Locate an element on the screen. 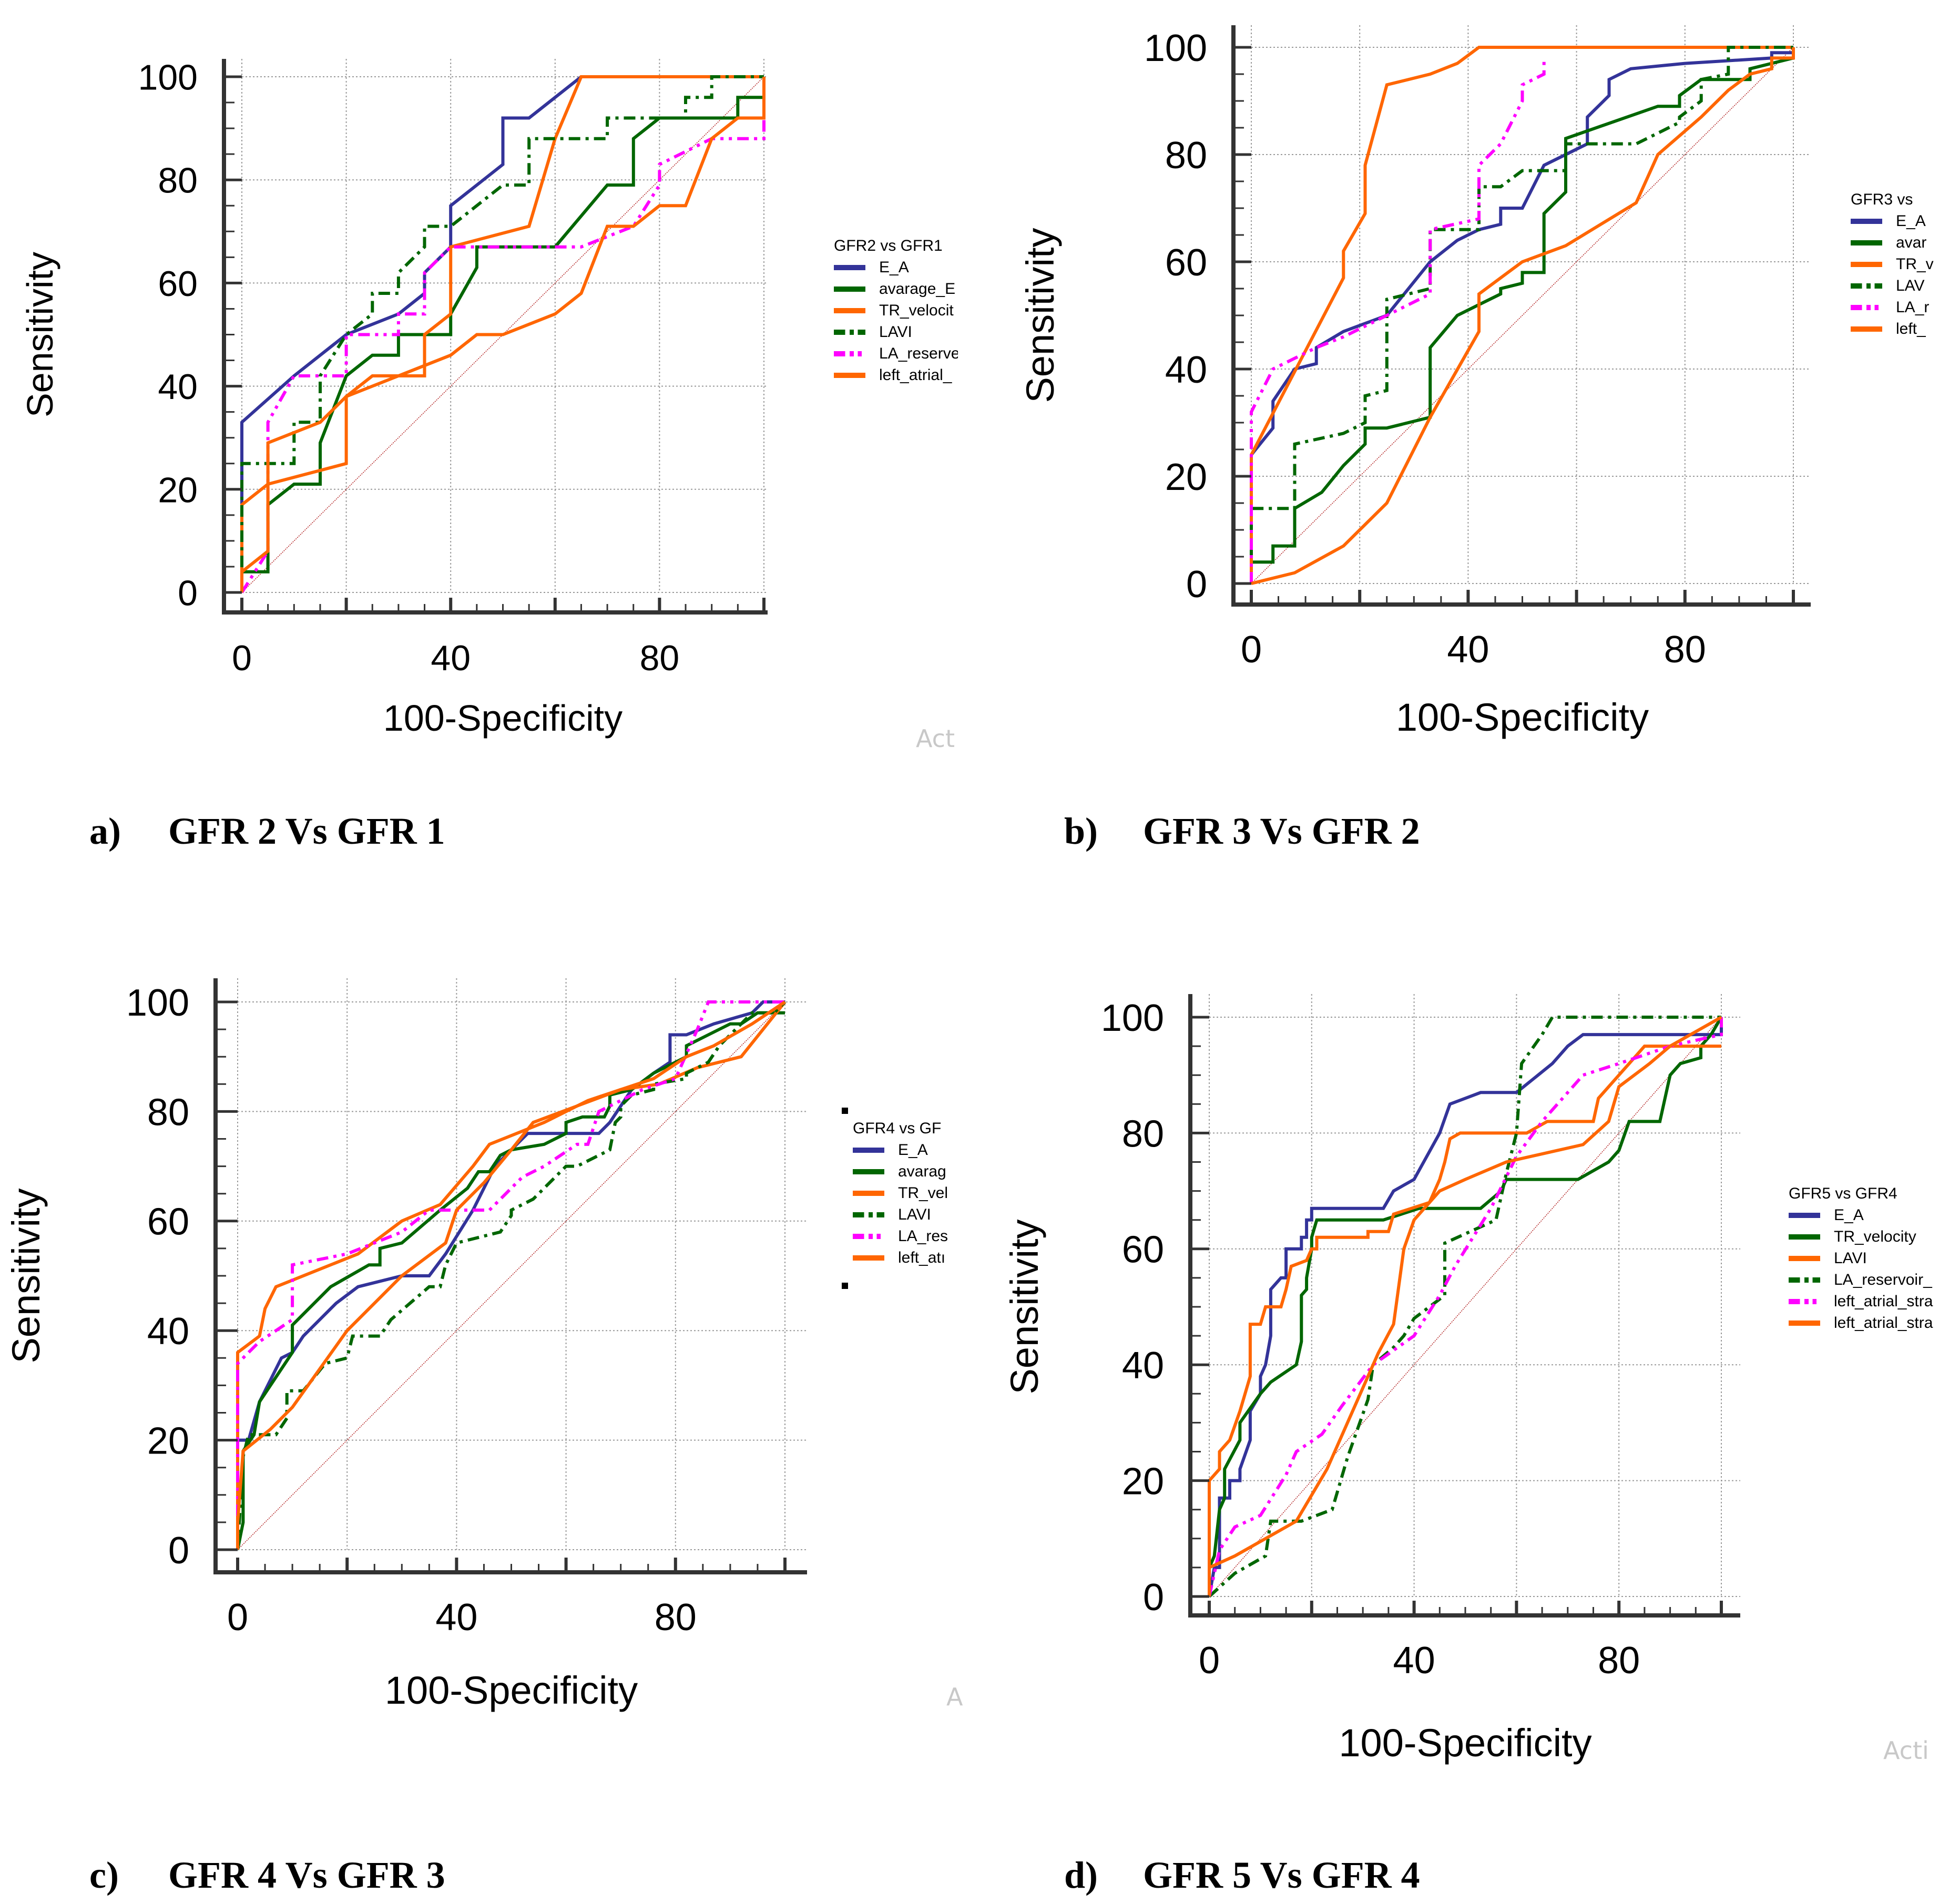 This screenshot has width=1939, height=1904. legend-item: LA_res is located at coordinates (907, 1236).